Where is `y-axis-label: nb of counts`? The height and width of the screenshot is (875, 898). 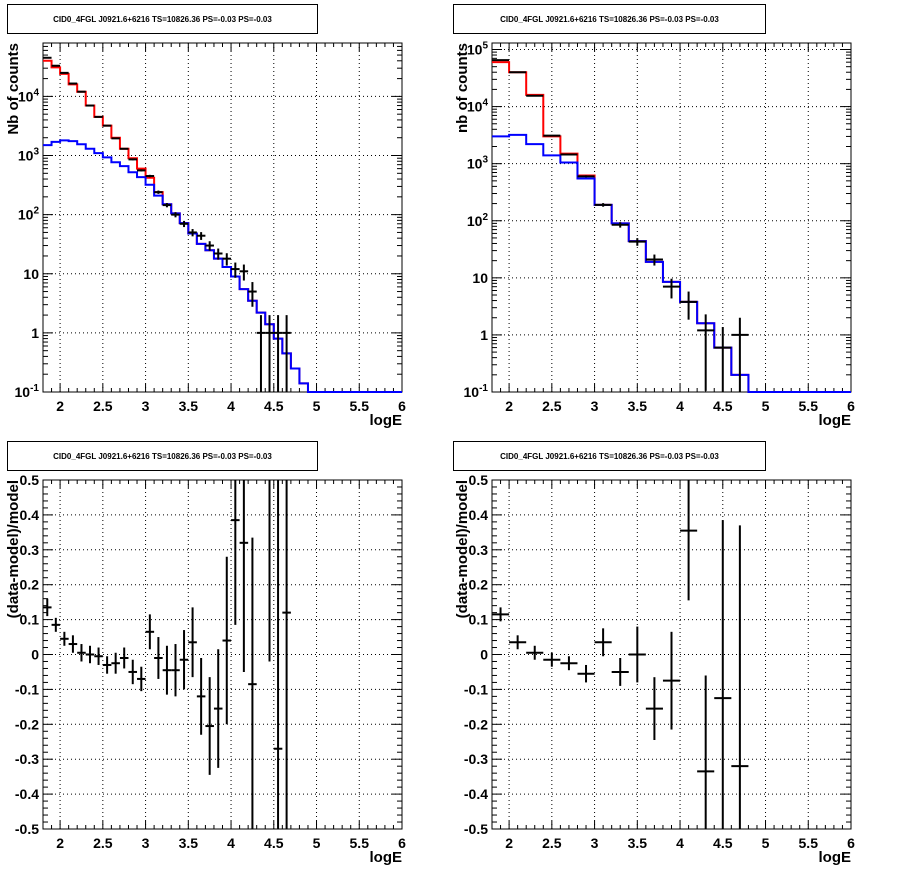
y-axis-label: nb of counts is located at coordinates (462, 88).